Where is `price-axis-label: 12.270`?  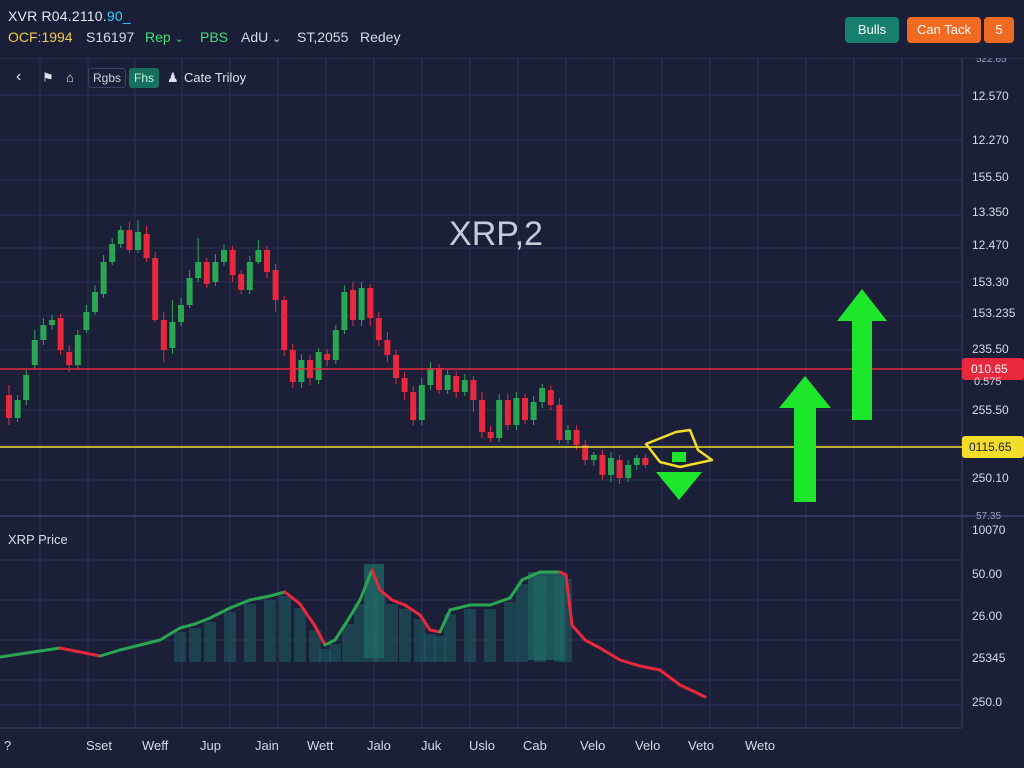 price-axis-label: 12.270 is located at coordinates (990, 140).